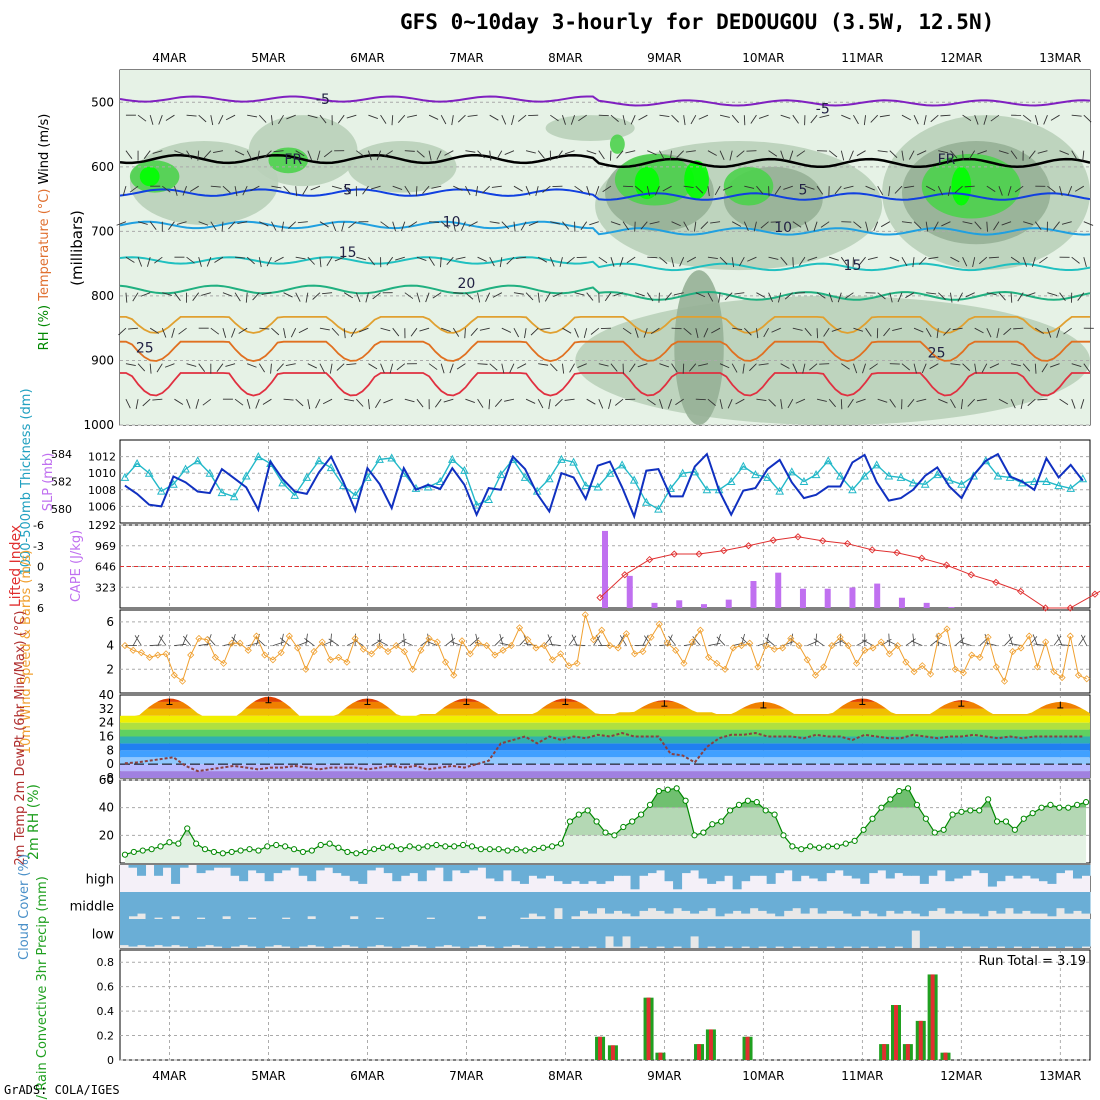  I want to click on cape-bar, so click(951, 607).